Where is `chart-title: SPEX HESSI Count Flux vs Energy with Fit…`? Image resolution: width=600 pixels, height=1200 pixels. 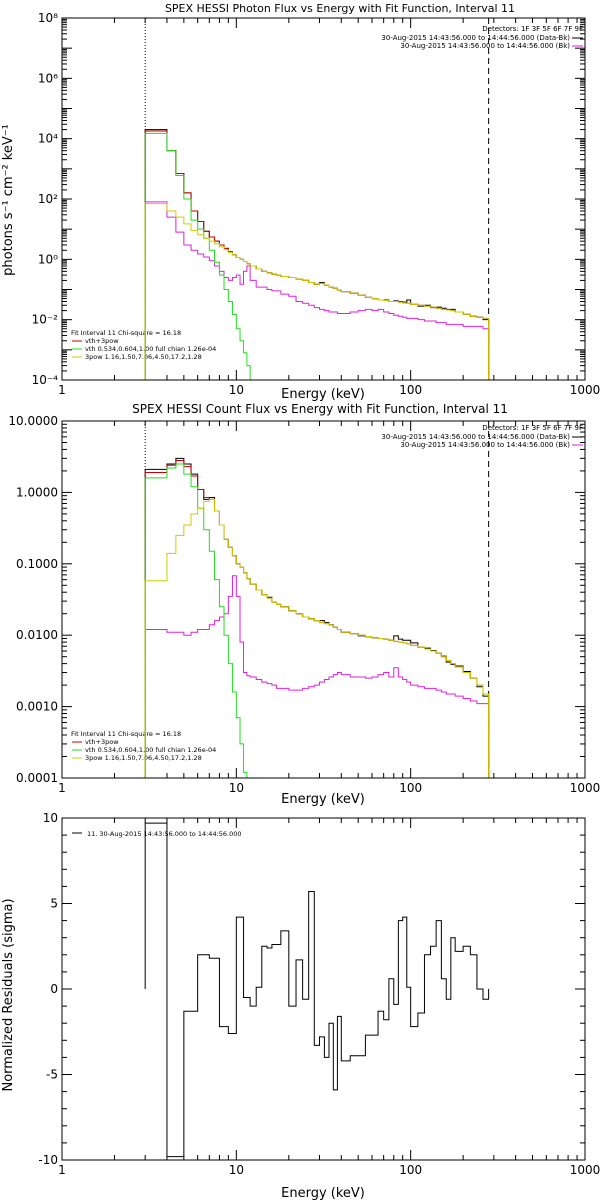 chart-title: SPEX HESSI Count Flux vs Energy with Fit… is located at coordinates (320, 409).